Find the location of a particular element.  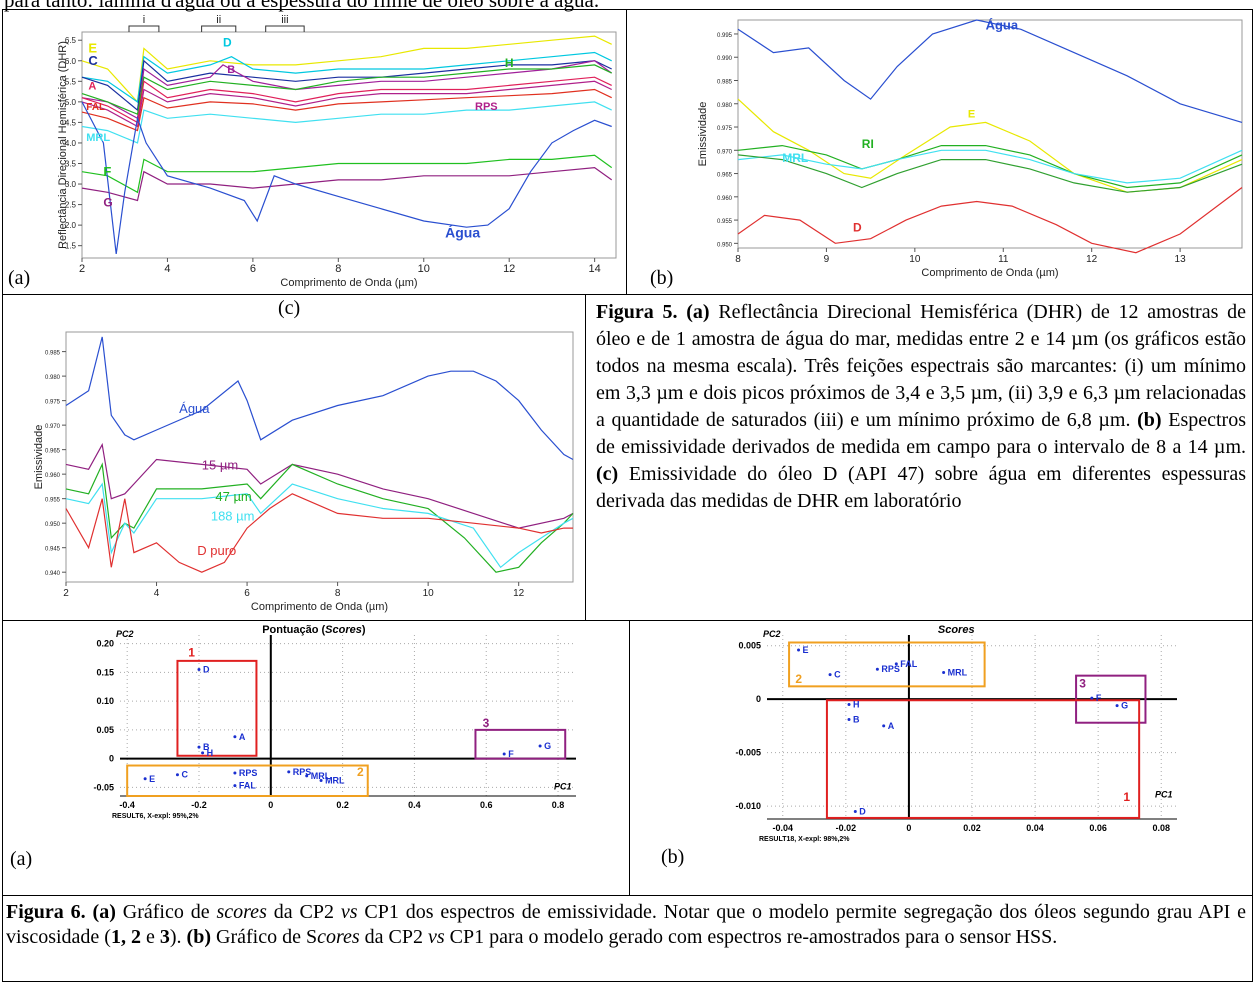

caption-italic: vs is located at coordinates (349, 912).